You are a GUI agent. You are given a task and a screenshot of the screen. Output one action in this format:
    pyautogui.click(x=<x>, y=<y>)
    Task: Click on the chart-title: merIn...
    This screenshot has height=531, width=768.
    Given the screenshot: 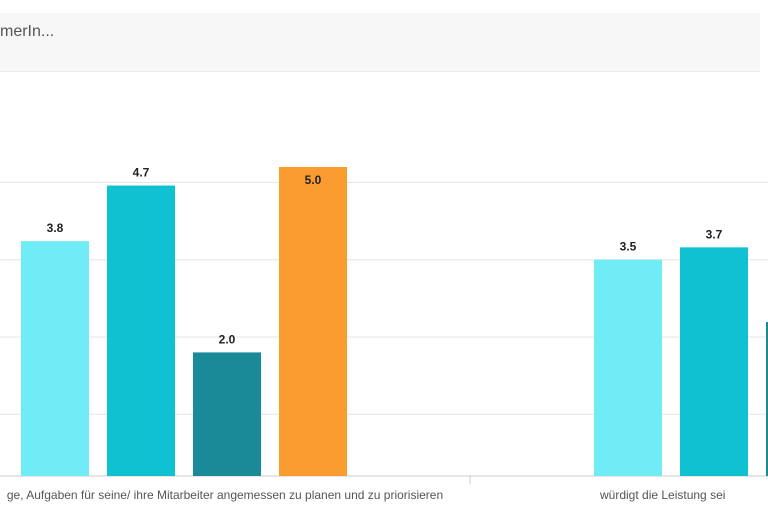 What is the action you would take?
    pyautogui.click(x=27, y=31)
    